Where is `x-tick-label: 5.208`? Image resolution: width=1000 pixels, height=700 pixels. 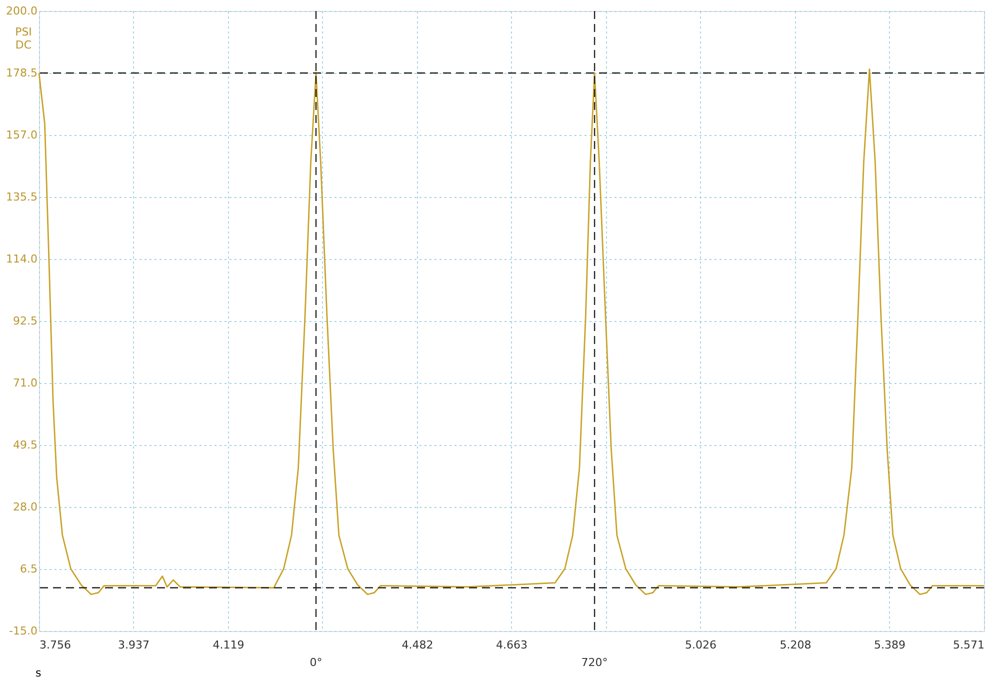 x-tick-label: 5.208 is located at coordinates (796, 645).